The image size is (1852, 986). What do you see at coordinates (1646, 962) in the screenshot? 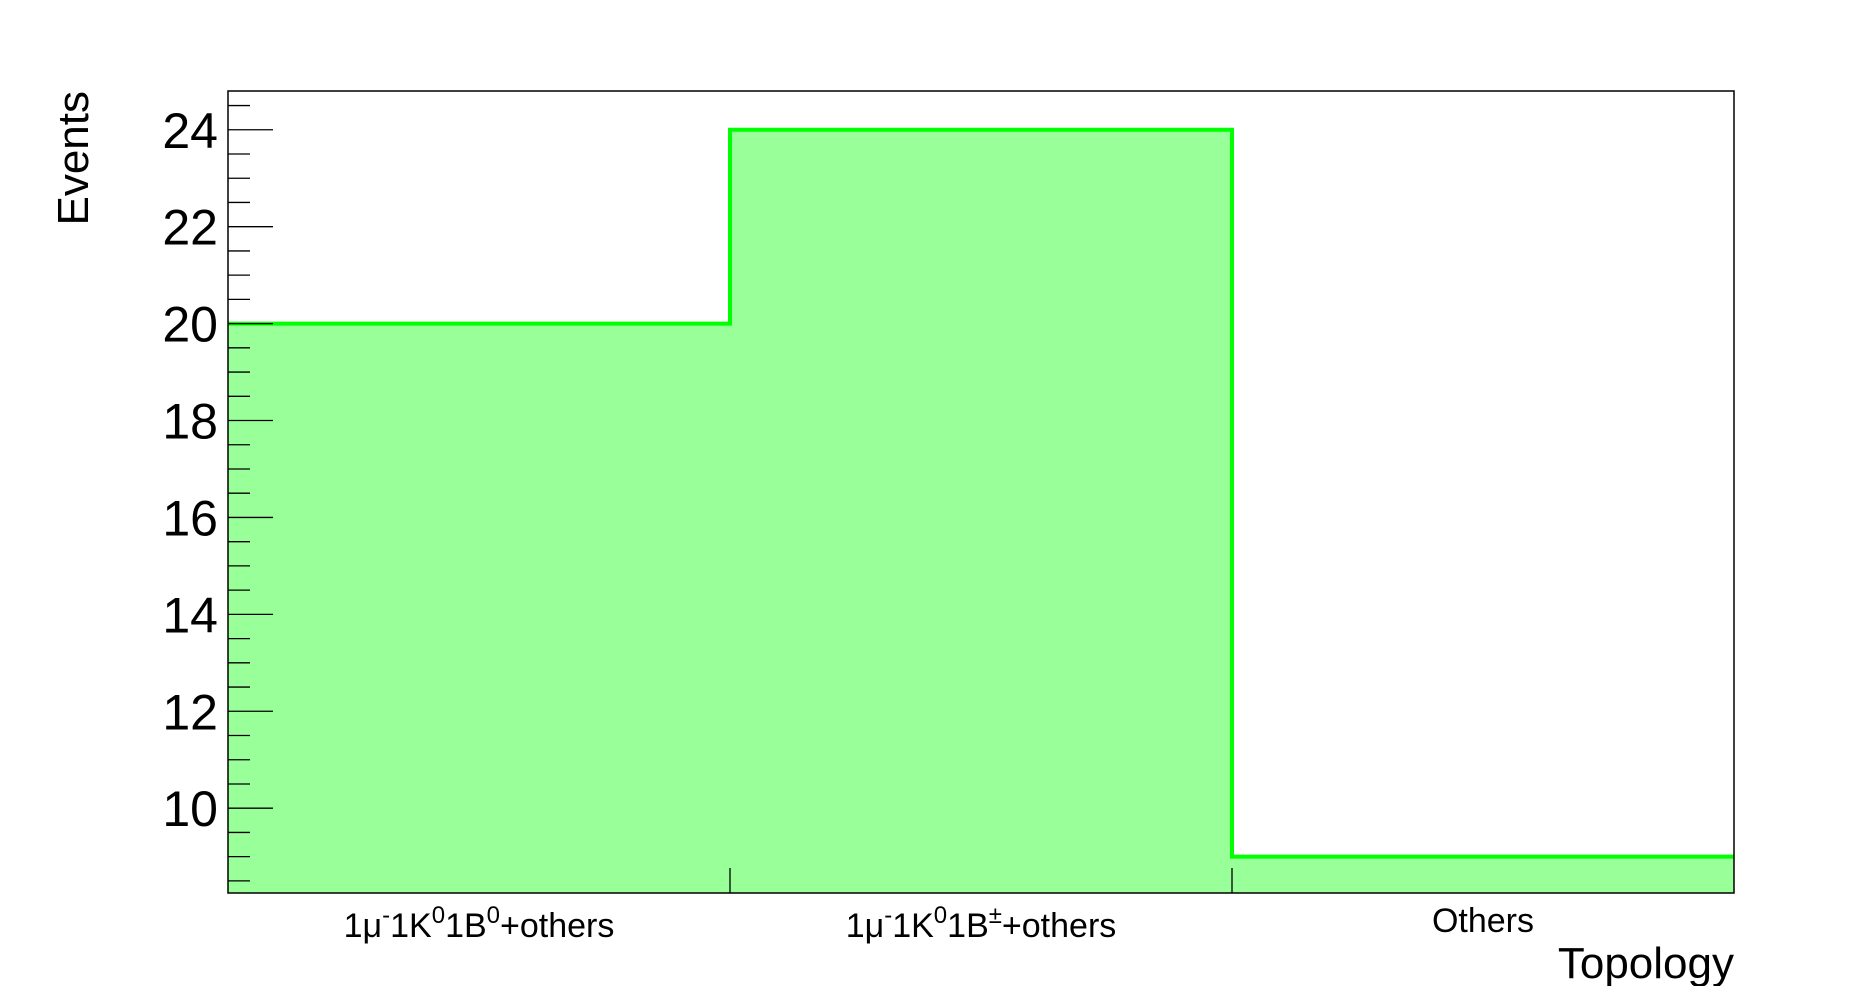
I see `x-axis-title: Topology` at bounding box center [1646, 962].